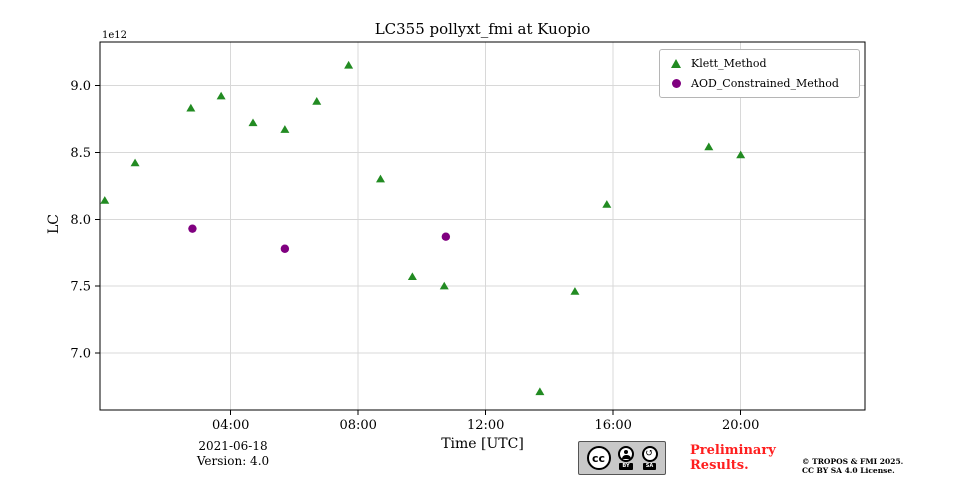 The image size is (960, 480). What do you see at coordinates (233, 446) in the screenshot?
I see `measurement-date: 2021-06-18` at bounding box center [233, 446].